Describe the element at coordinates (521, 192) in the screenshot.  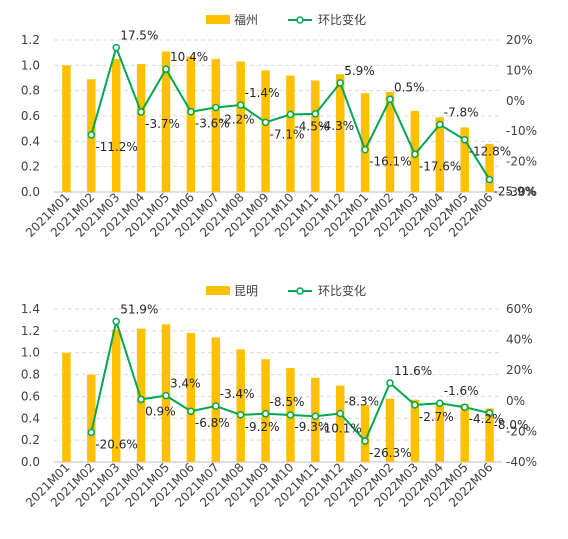
I see `y-right-tick-label: -30%` at that location.